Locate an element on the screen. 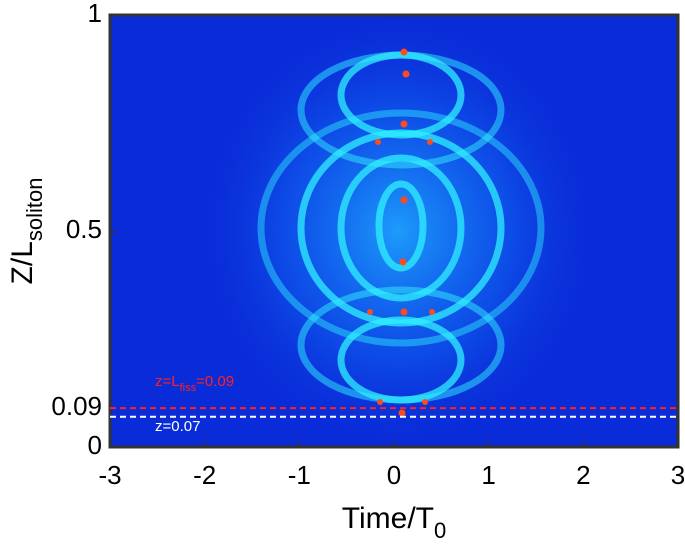 This screenshot has height=559, width=685. annotation-text: z=L is located at coordinates (167, 381).